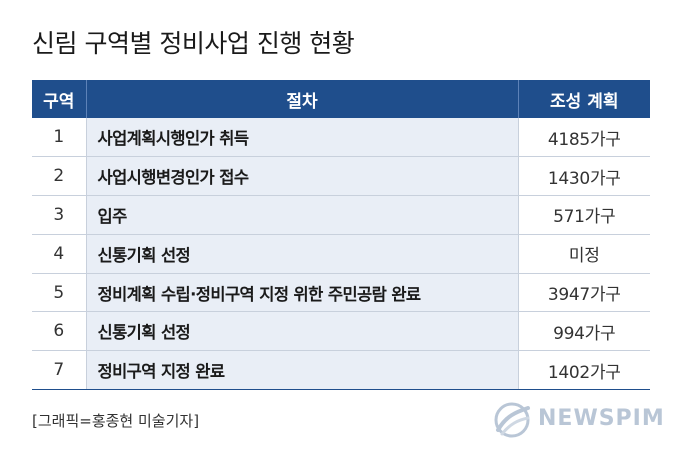 The image size is (680, 464). I want to click on header-process: 절차, so click(302, 99).